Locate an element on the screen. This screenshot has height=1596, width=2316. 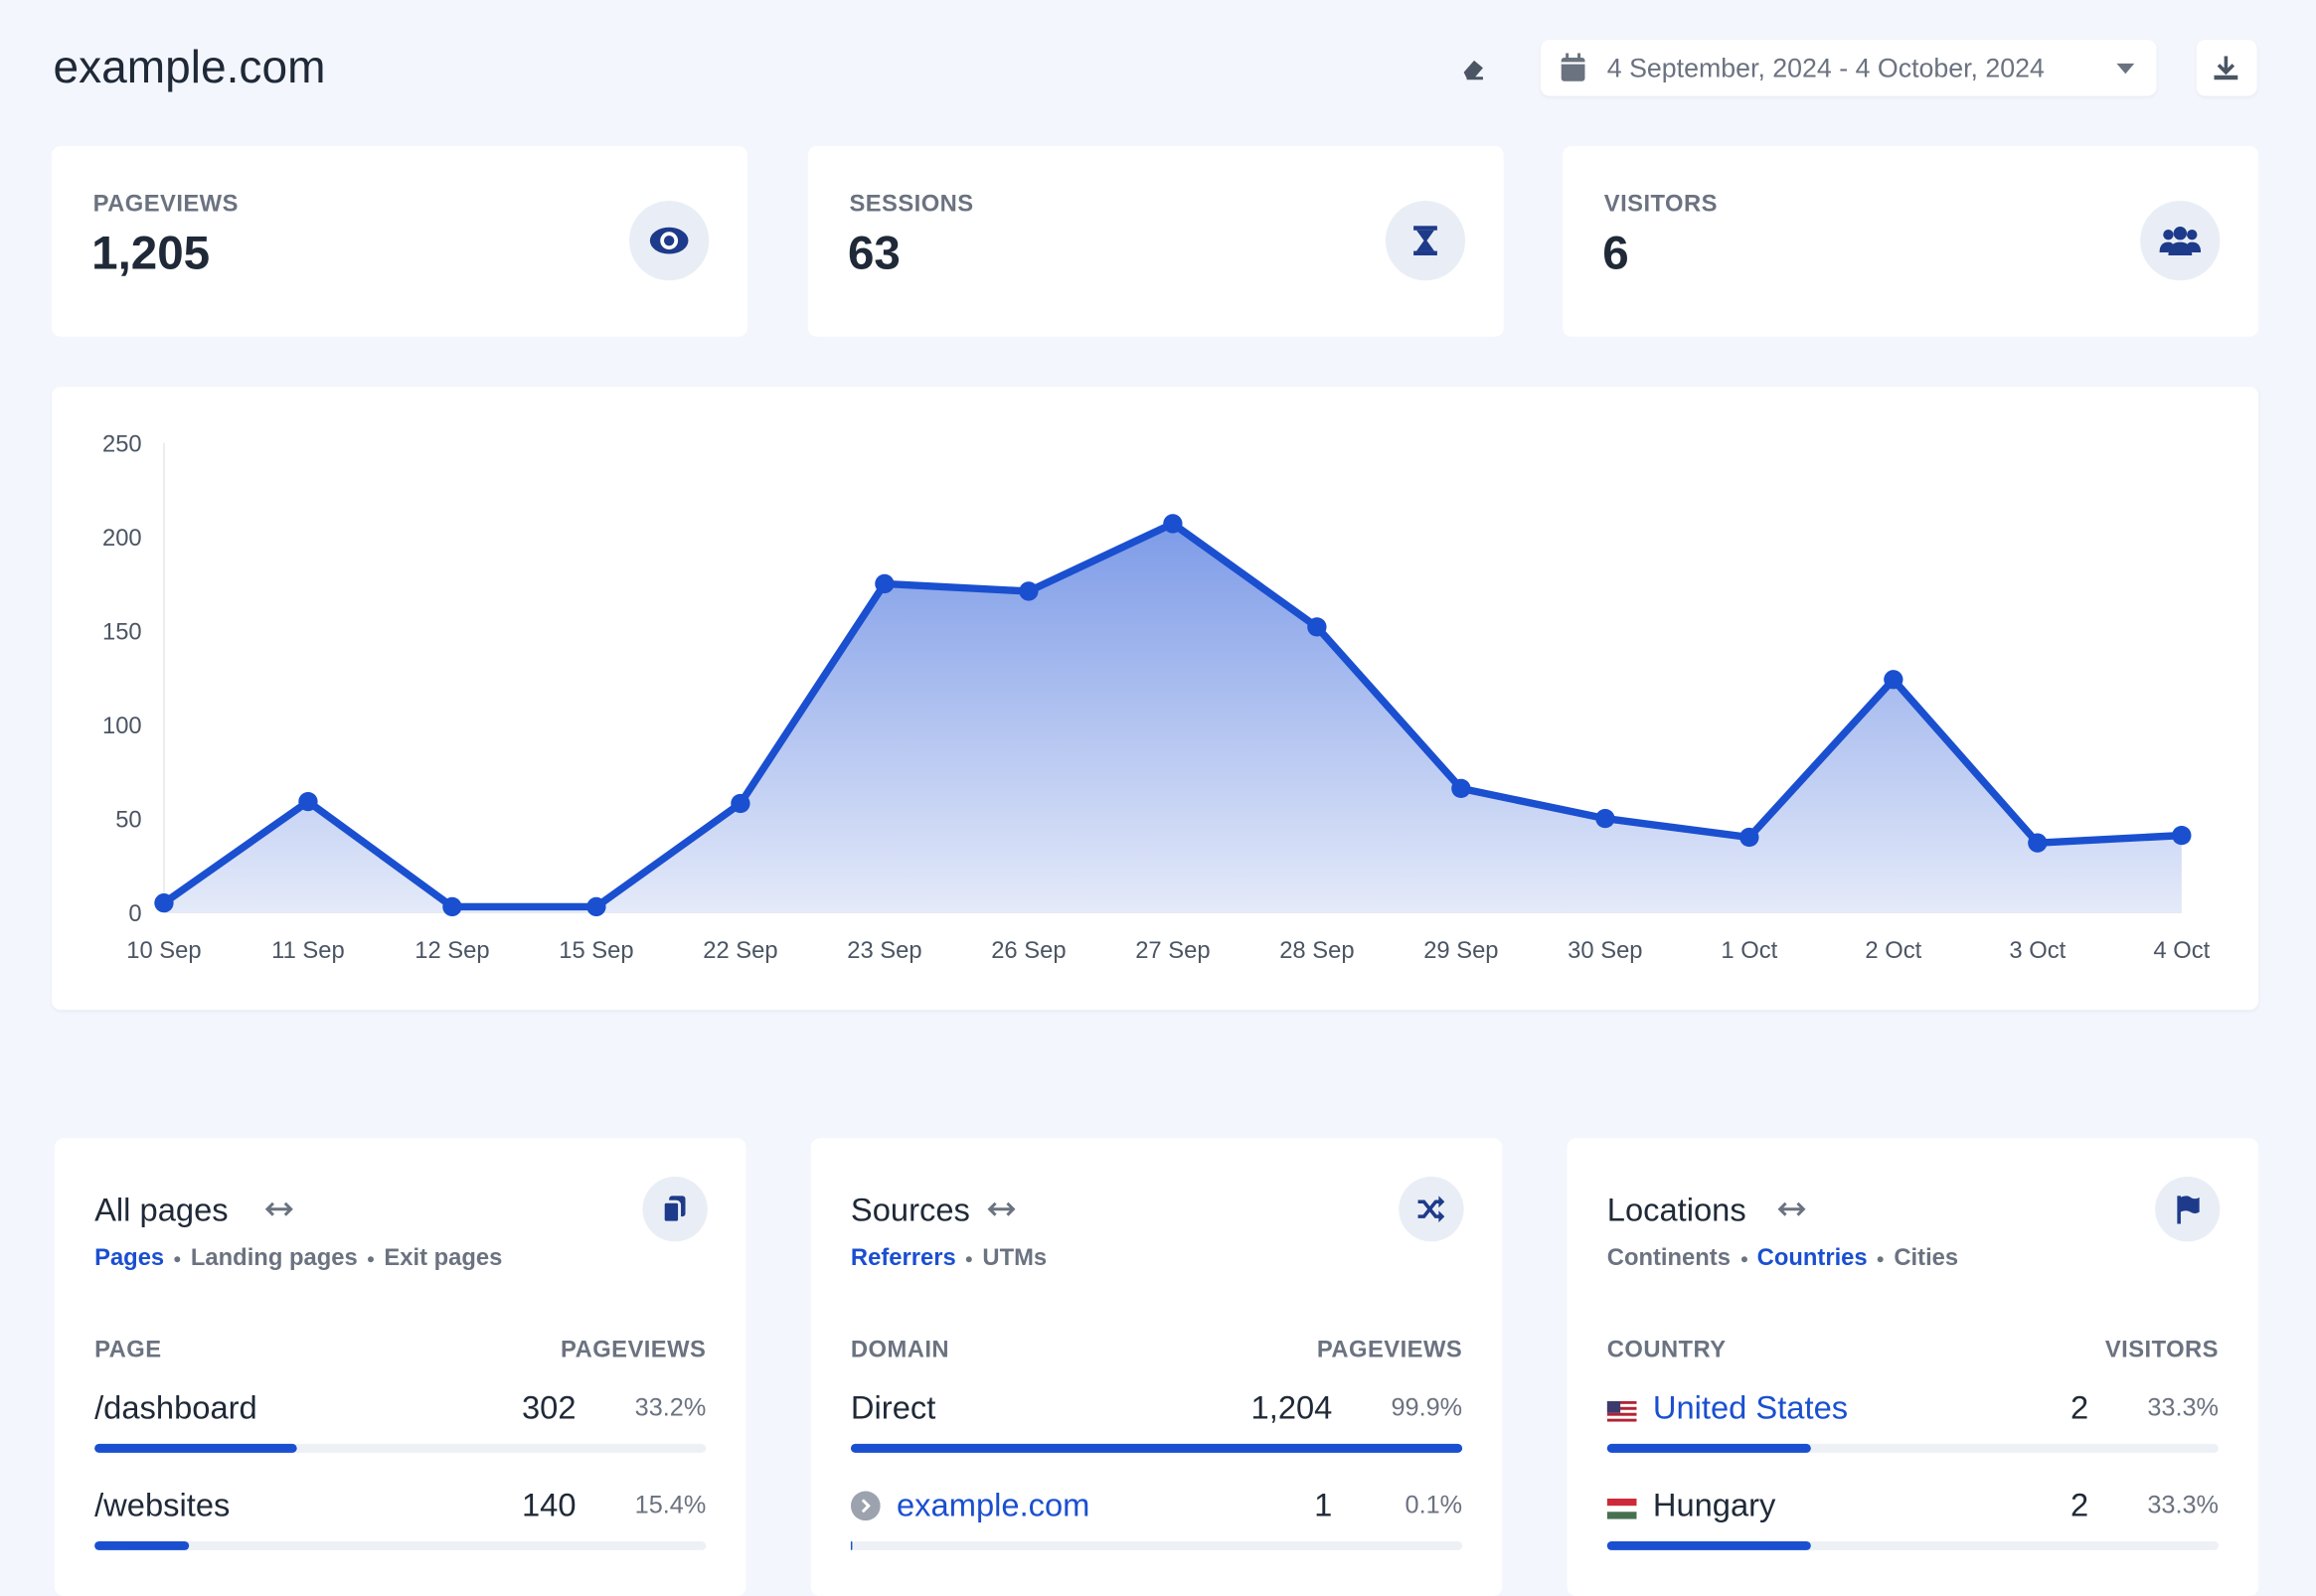
tab: Pages is located at coordinates (129, 1258).